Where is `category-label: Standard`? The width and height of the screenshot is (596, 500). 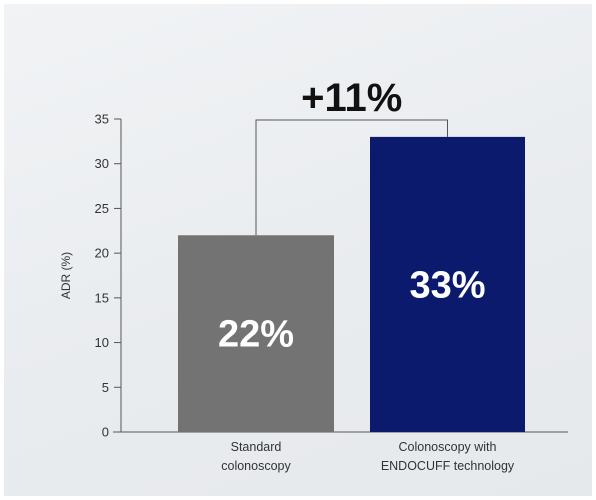
category-label: Standard is located at coordinates (256, 447).